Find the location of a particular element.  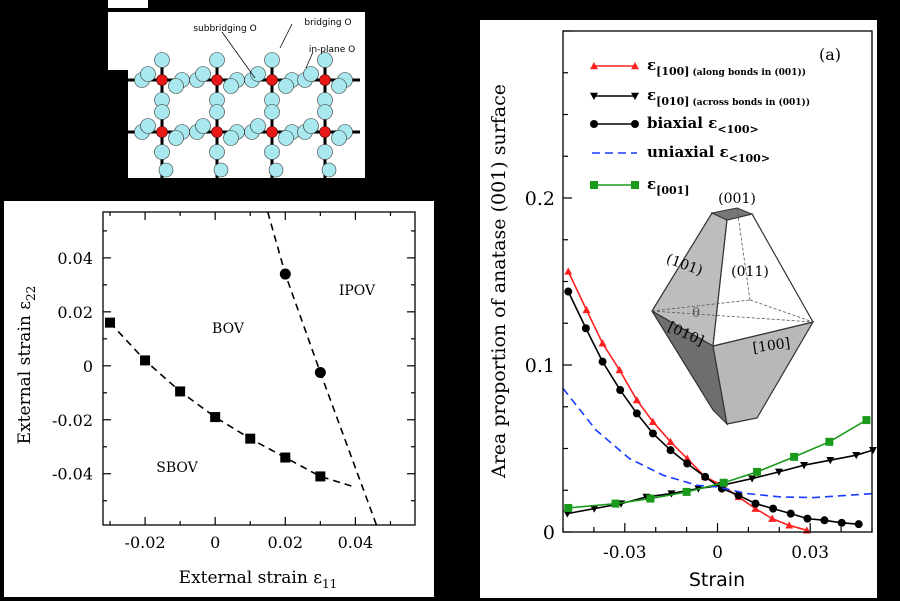

y-tick-label: 0.1 is located at coordinates (540, 366).